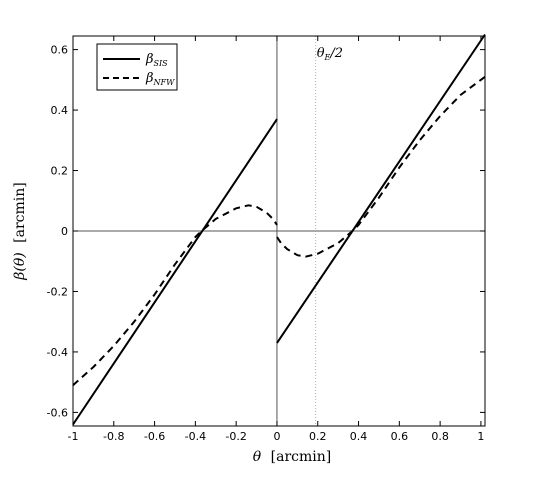  I want to click on legend: βSIS βNFW, so click(137, 67).